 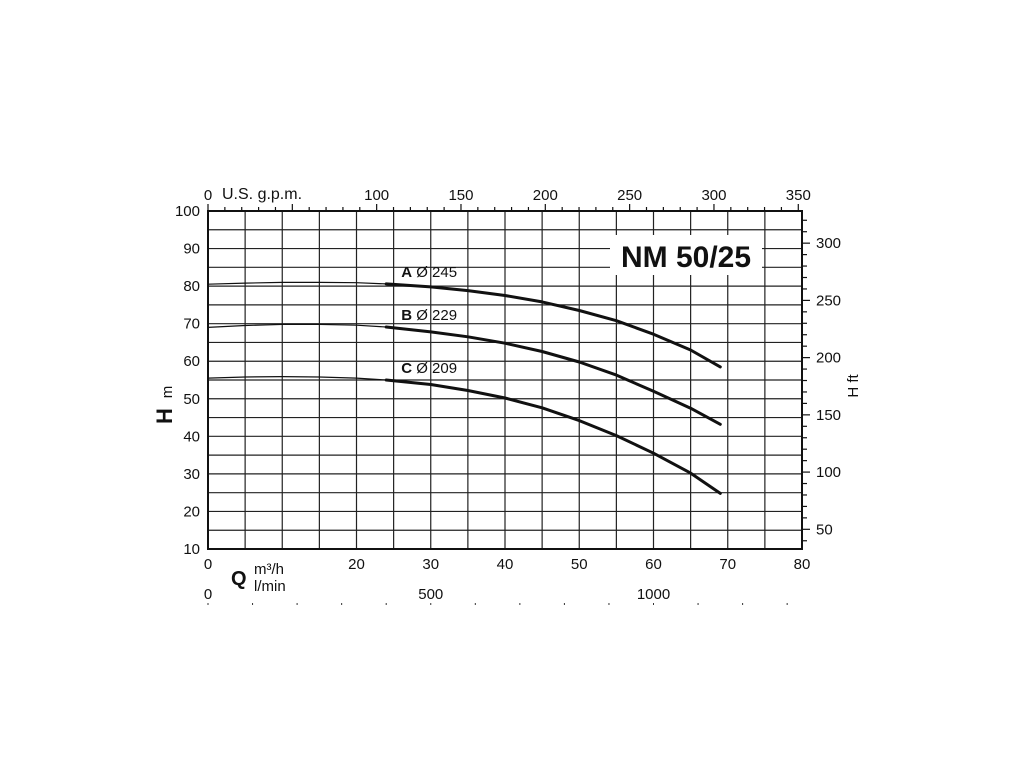 I want to click on top-tick-label: 250, so click(x=629, y=195).